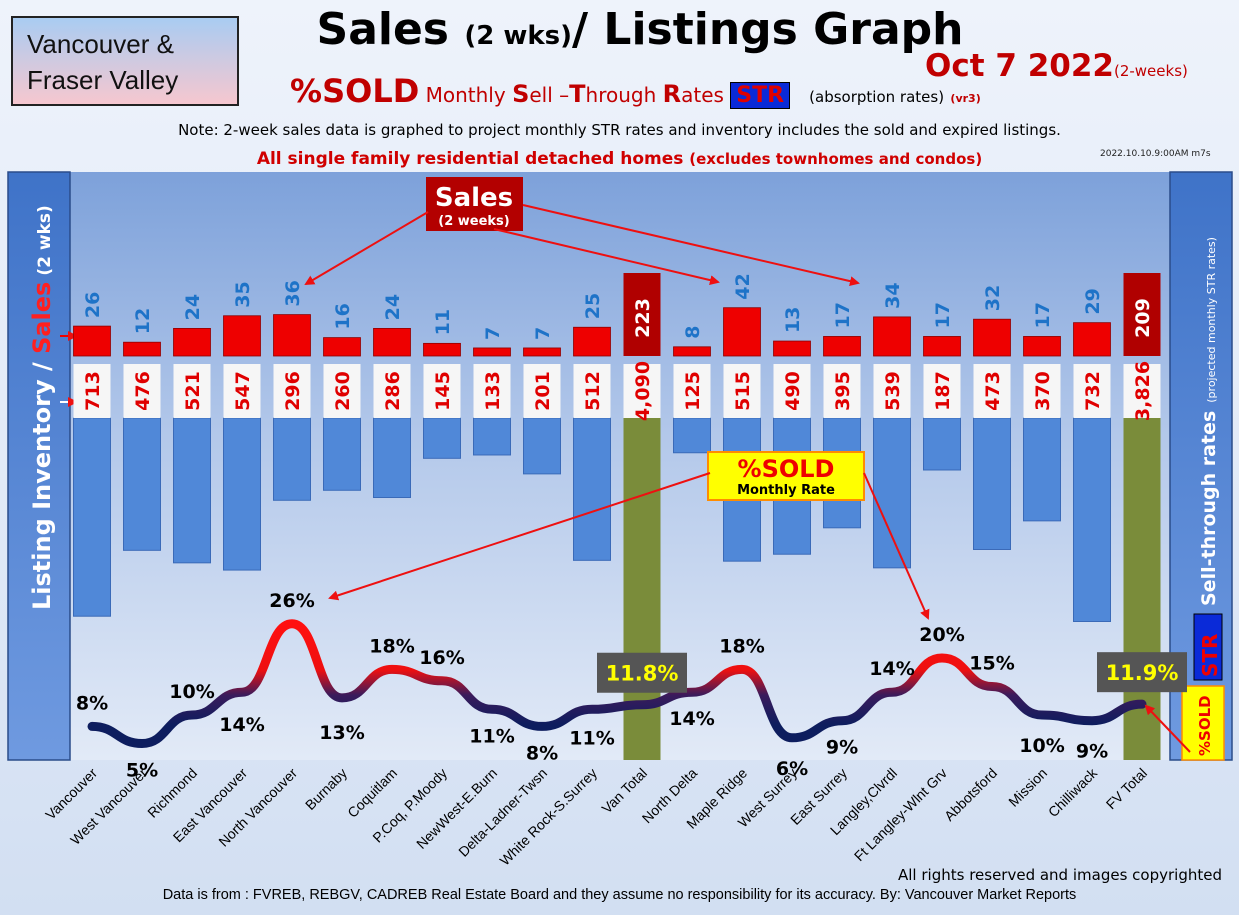 The image size is (1239, 915). What do you see at coordinates (642, 674) in the screenshot?
I see `total-rate-label: 11.8%` at bounding box center [642, 674].